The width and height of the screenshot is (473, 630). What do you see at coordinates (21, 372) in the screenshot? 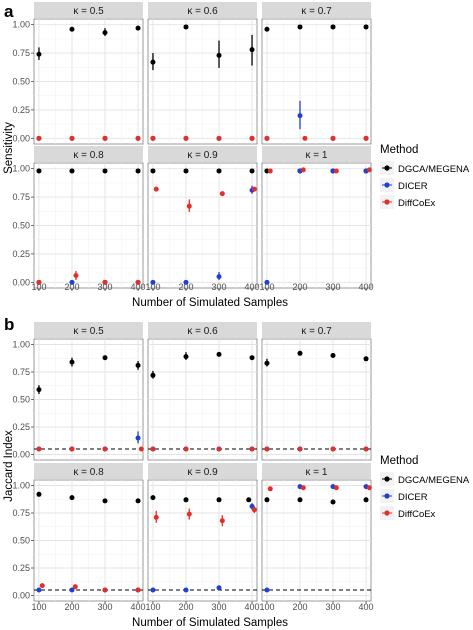
I see `y-tick-label-b-1: 0.75` at bounding box center [21, 372].